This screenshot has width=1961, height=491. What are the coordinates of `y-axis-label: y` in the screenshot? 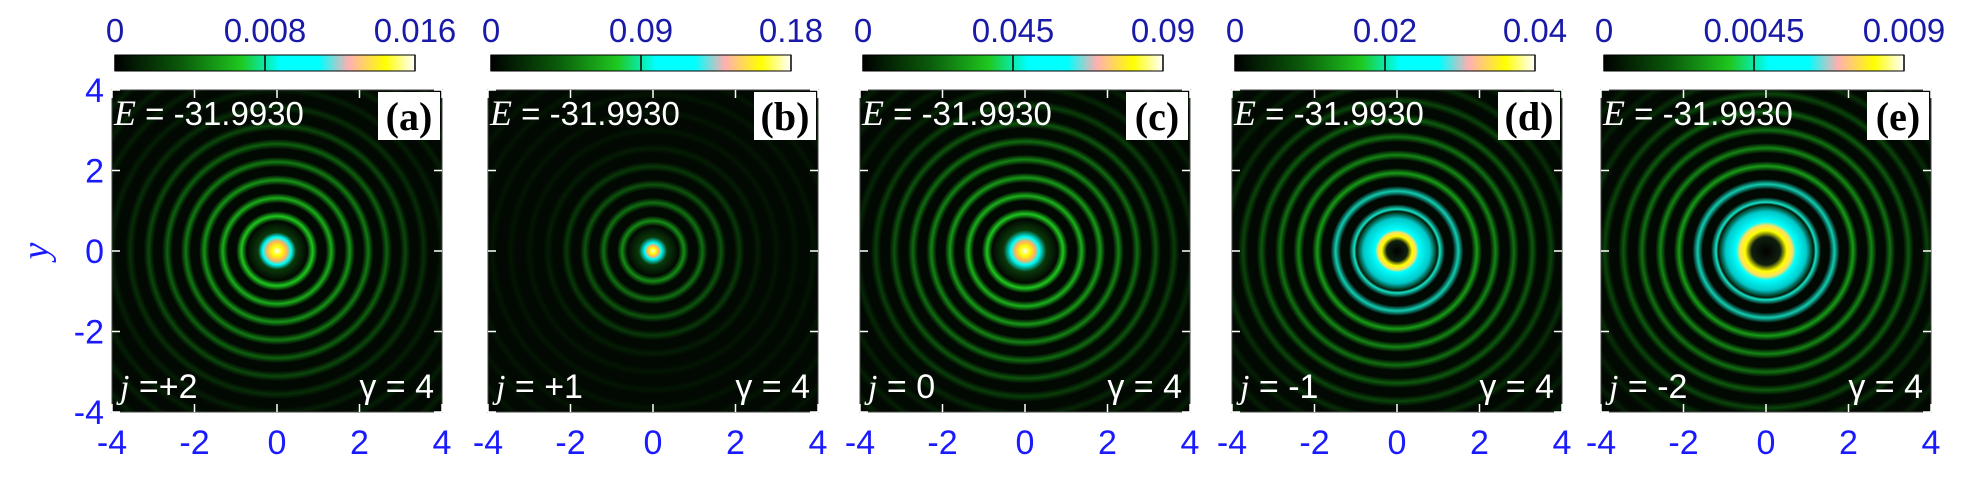 It's located at (36, 252).